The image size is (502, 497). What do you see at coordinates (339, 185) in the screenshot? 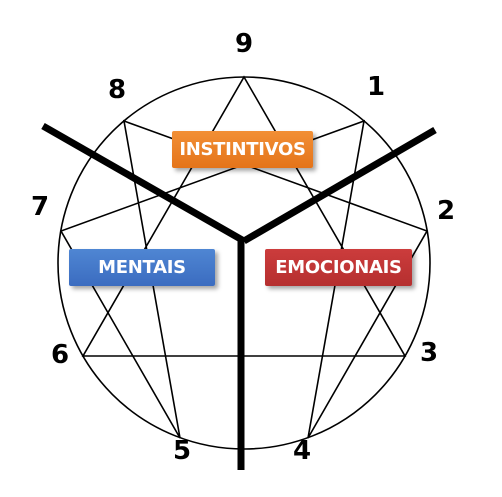
I see `divider-right` at bounding box center [339, 185].